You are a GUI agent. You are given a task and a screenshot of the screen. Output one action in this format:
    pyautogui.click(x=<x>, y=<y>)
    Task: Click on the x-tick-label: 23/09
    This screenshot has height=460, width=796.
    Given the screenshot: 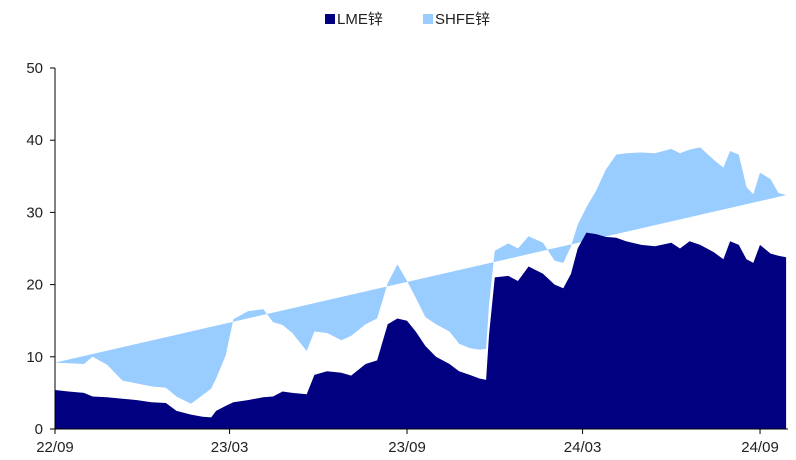 What is the action you would take?
    pyautogui.click(x=407, y=447)
    